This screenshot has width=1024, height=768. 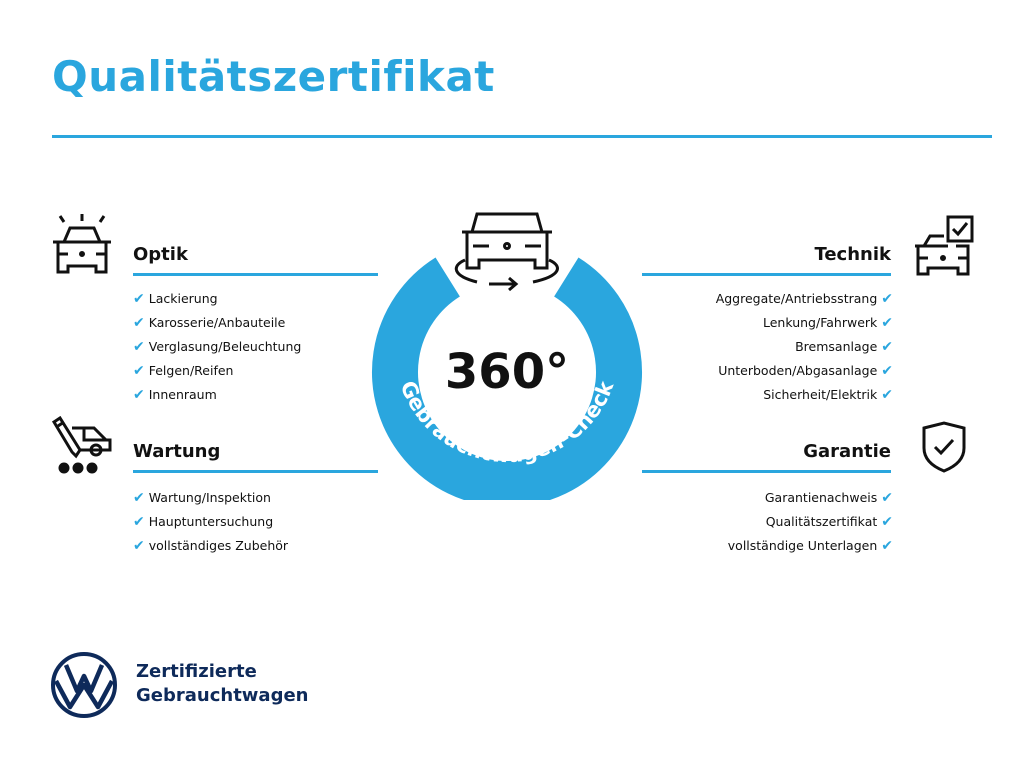 I want to click on gebrauchtwagen-check-badge: Gebrauchtwagen-Check 360°, so click(x=507, y=356).